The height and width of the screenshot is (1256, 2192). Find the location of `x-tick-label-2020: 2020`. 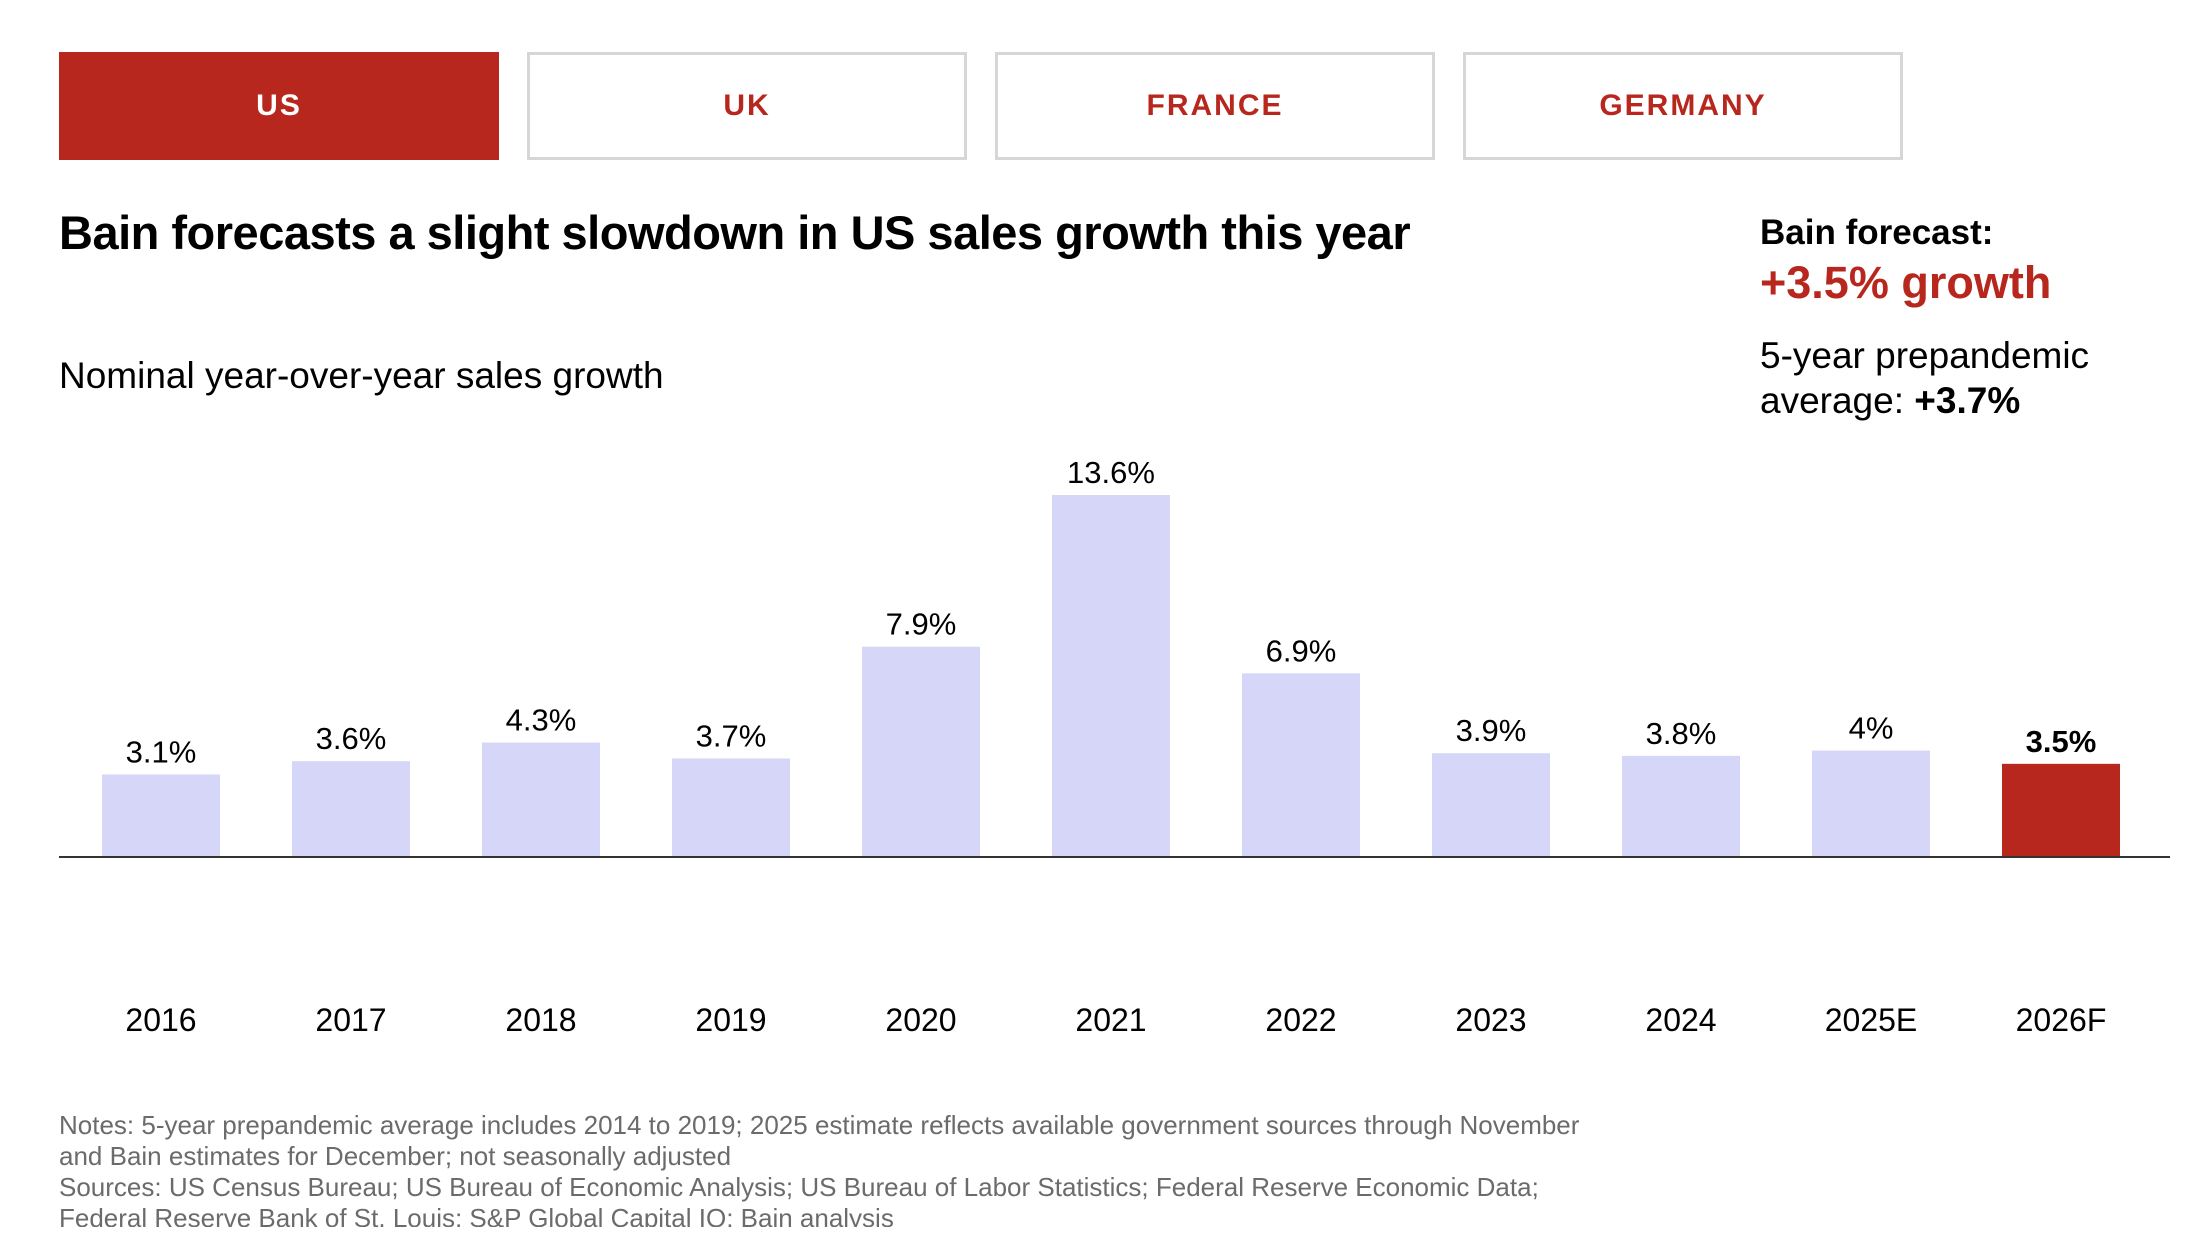

x-tick-label-2020: 2020 is located at coordinates (920, 1020).